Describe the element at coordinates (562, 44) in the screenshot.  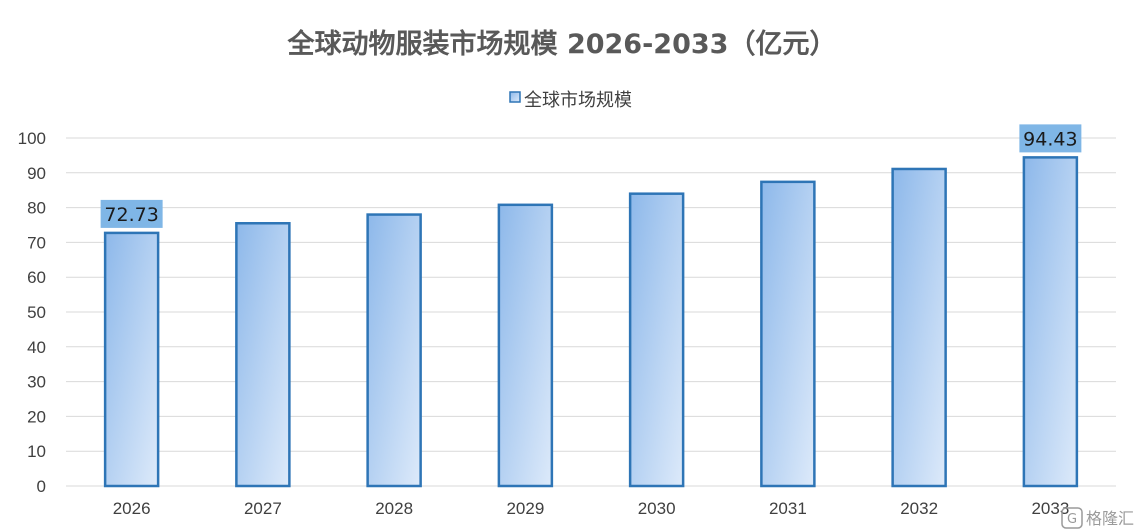
I see `chart-title: 全球动物服装市场规模 2026-2033（亿元）` at that location.